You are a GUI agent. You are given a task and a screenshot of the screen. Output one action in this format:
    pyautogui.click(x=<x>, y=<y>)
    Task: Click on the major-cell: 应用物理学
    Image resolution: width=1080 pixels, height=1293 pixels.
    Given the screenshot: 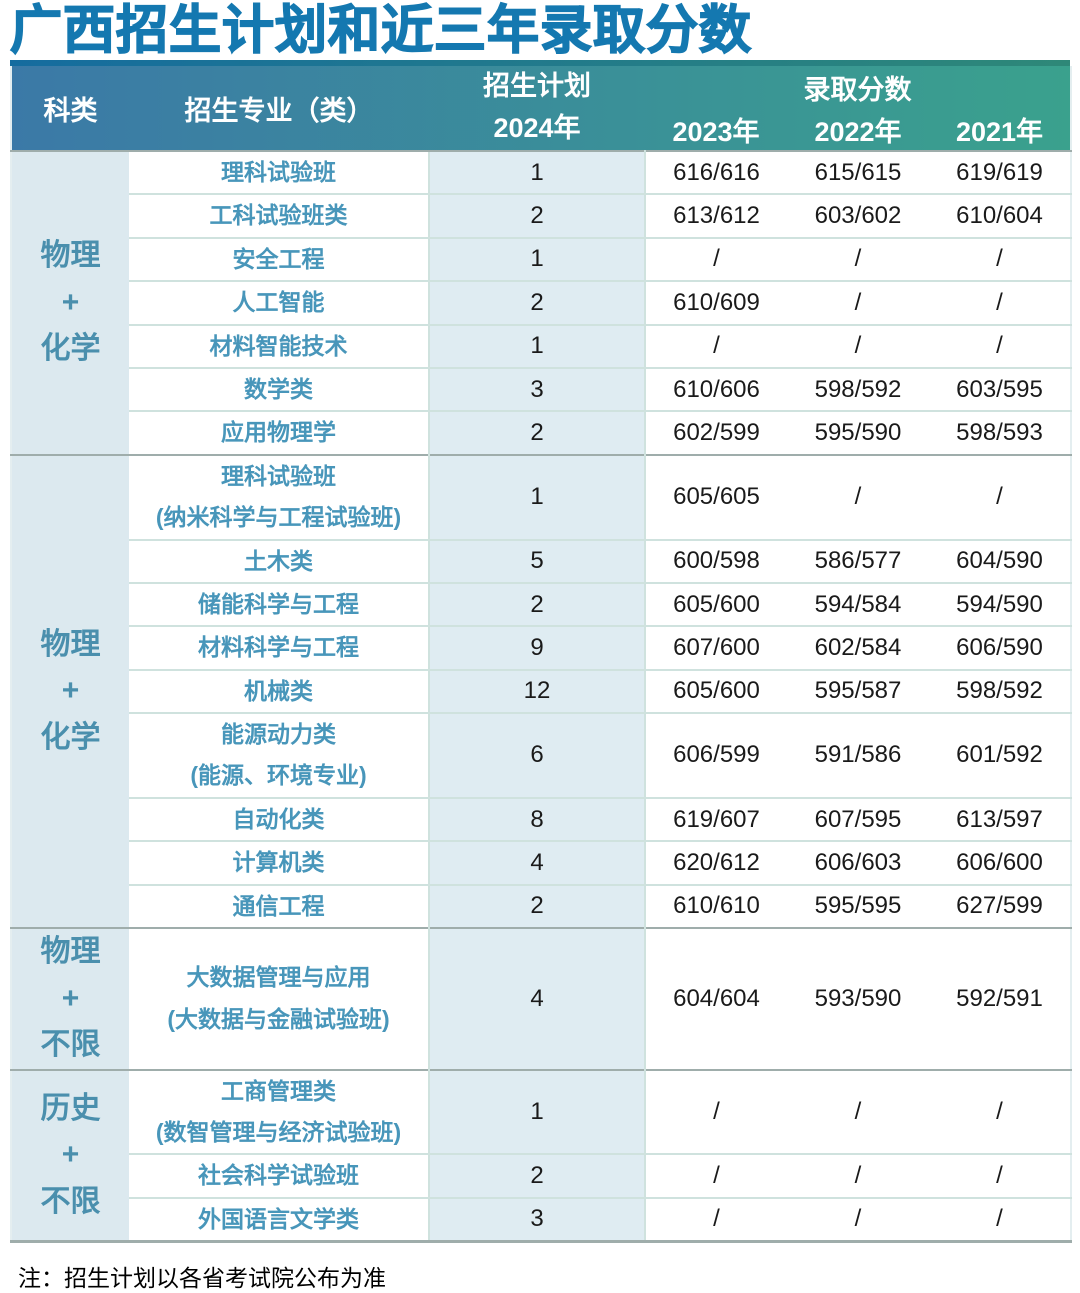 What is the action you would take?
    pyautogui.click(x=279, y=432)
    